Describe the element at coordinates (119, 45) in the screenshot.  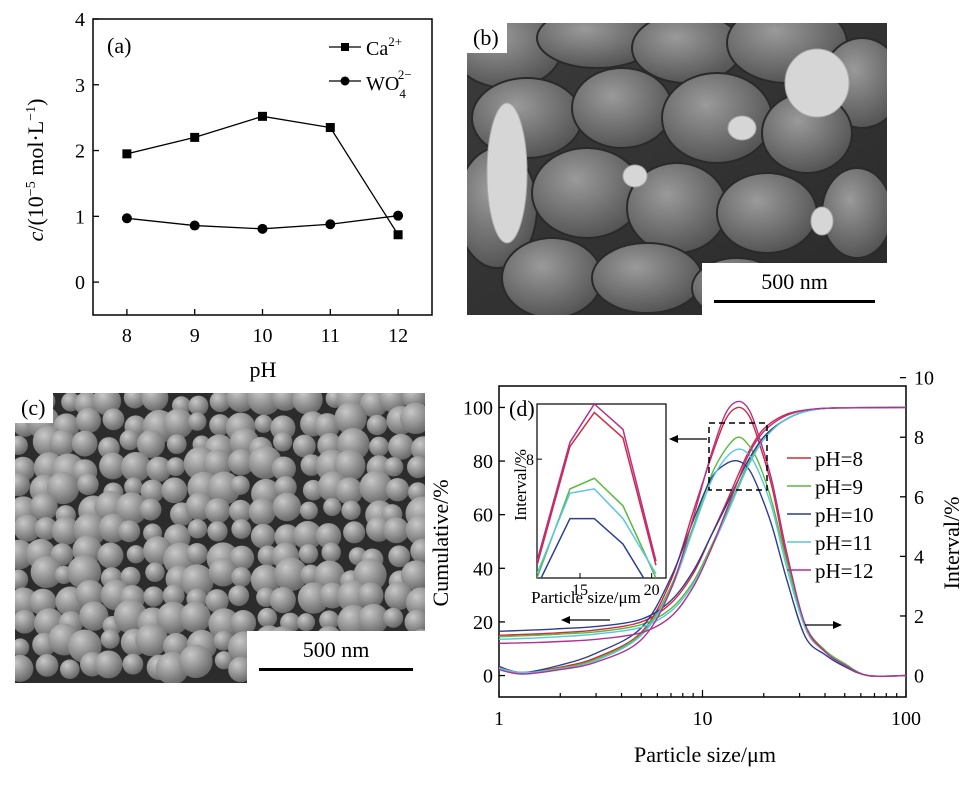
I see `panel-label-a: (a)` at that location.